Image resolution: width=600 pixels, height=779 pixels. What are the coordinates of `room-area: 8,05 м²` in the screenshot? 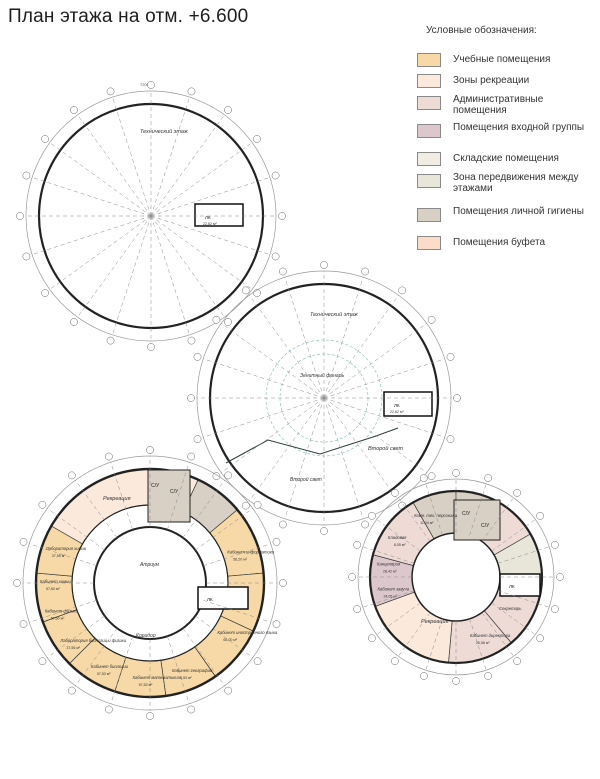 It's located at (400, 545).